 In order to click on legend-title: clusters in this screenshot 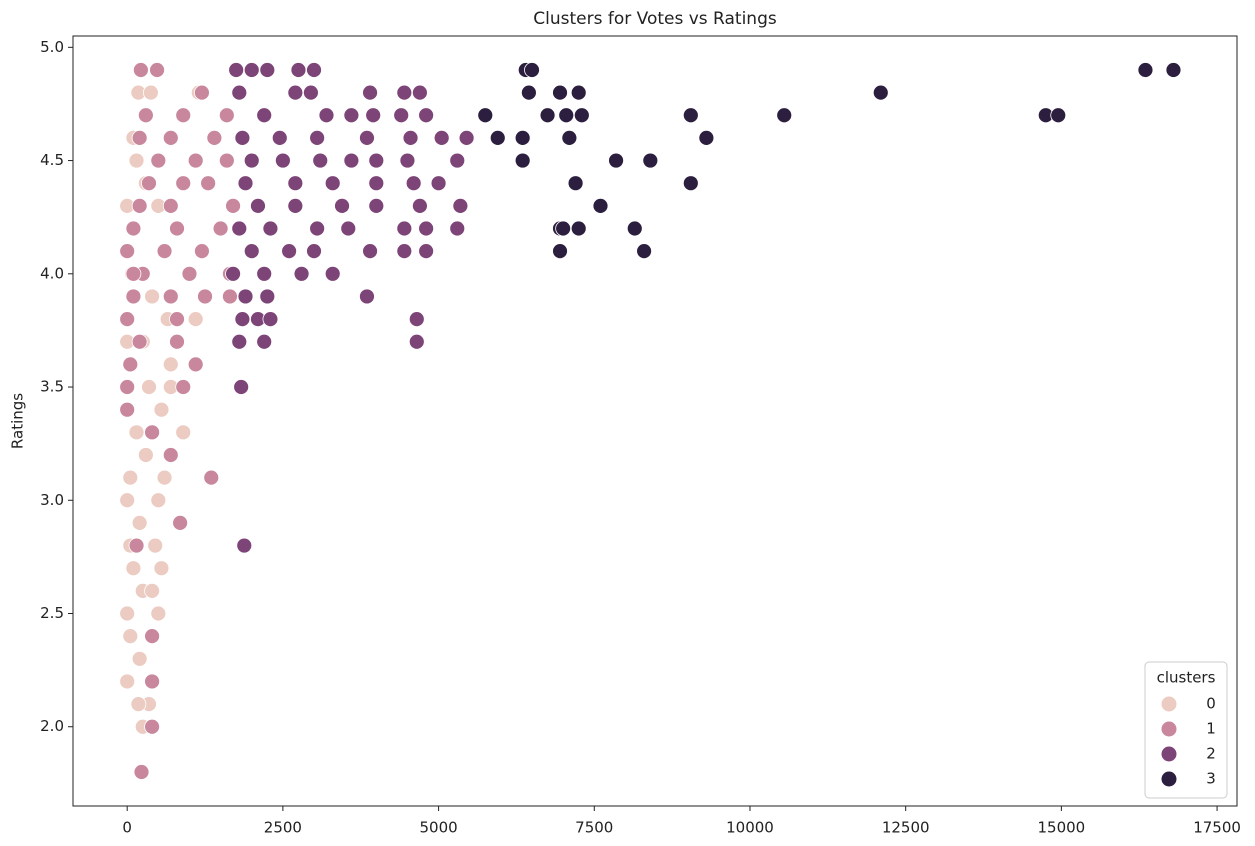, I will do `click(1186, 678)`.